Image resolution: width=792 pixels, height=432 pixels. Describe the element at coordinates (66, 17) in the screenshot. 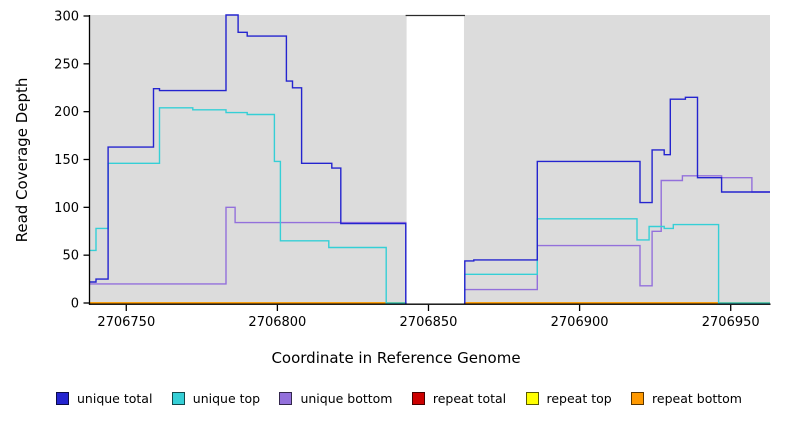

I see `y-tick-label: 300` at that location.